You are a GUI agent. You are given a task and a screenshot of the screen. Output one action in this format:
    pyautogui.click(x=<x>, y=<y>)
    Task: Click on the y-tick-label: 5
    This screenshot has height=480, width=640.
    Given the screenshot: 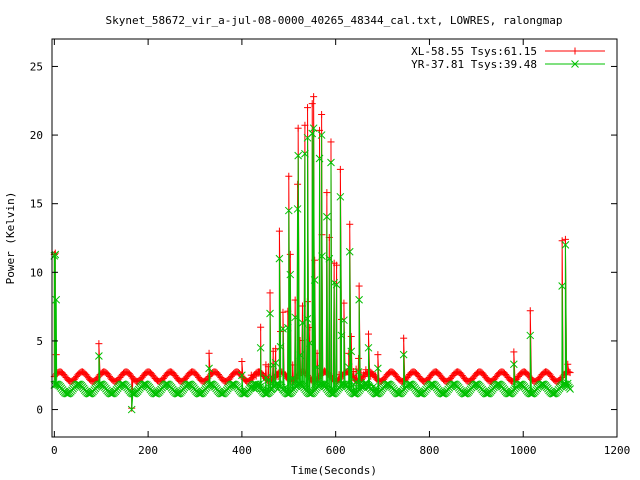 What is the action you would take?
    pyautogui.click(x=39, y=341)
    